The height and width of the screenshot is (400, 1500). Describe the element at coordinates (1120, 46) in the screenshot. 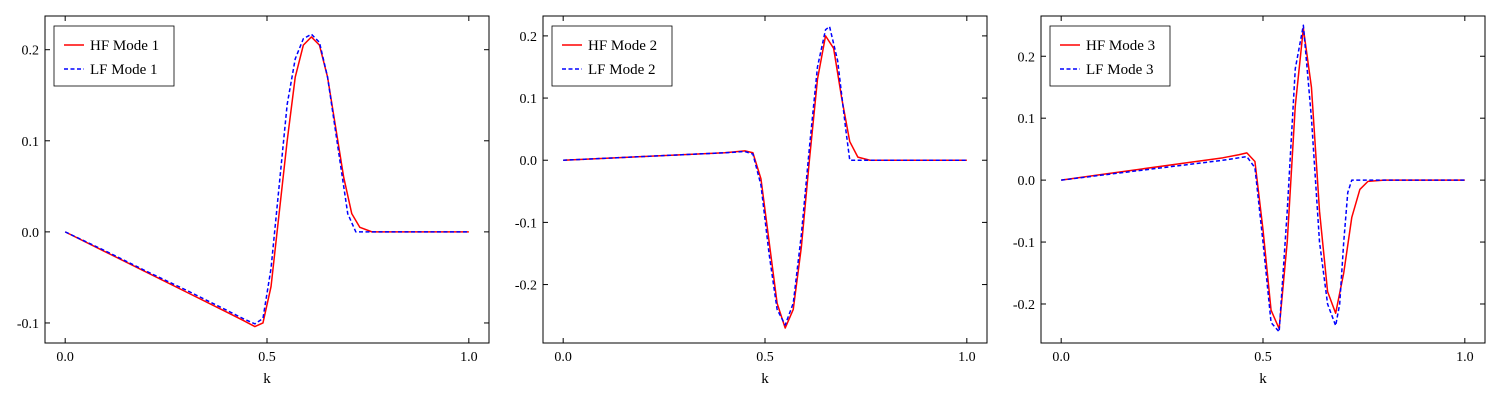

I see `legend-label-1: HF Mode 3` at that location.